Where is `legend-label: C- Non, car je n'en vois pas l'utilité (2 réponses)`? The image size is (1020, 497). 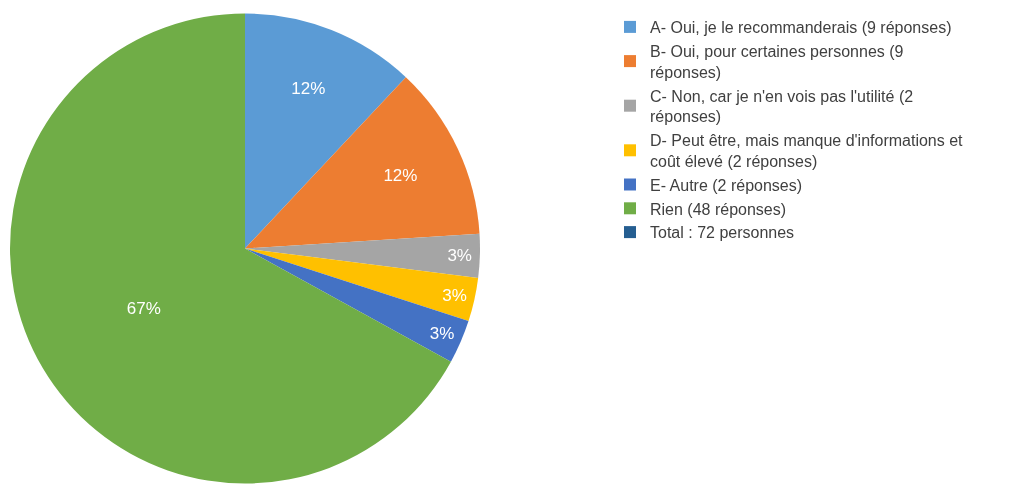 legend-label: C- Non, car je n'en vois pas l'utilité (2 réponses) is located at coordinates (782, 106).